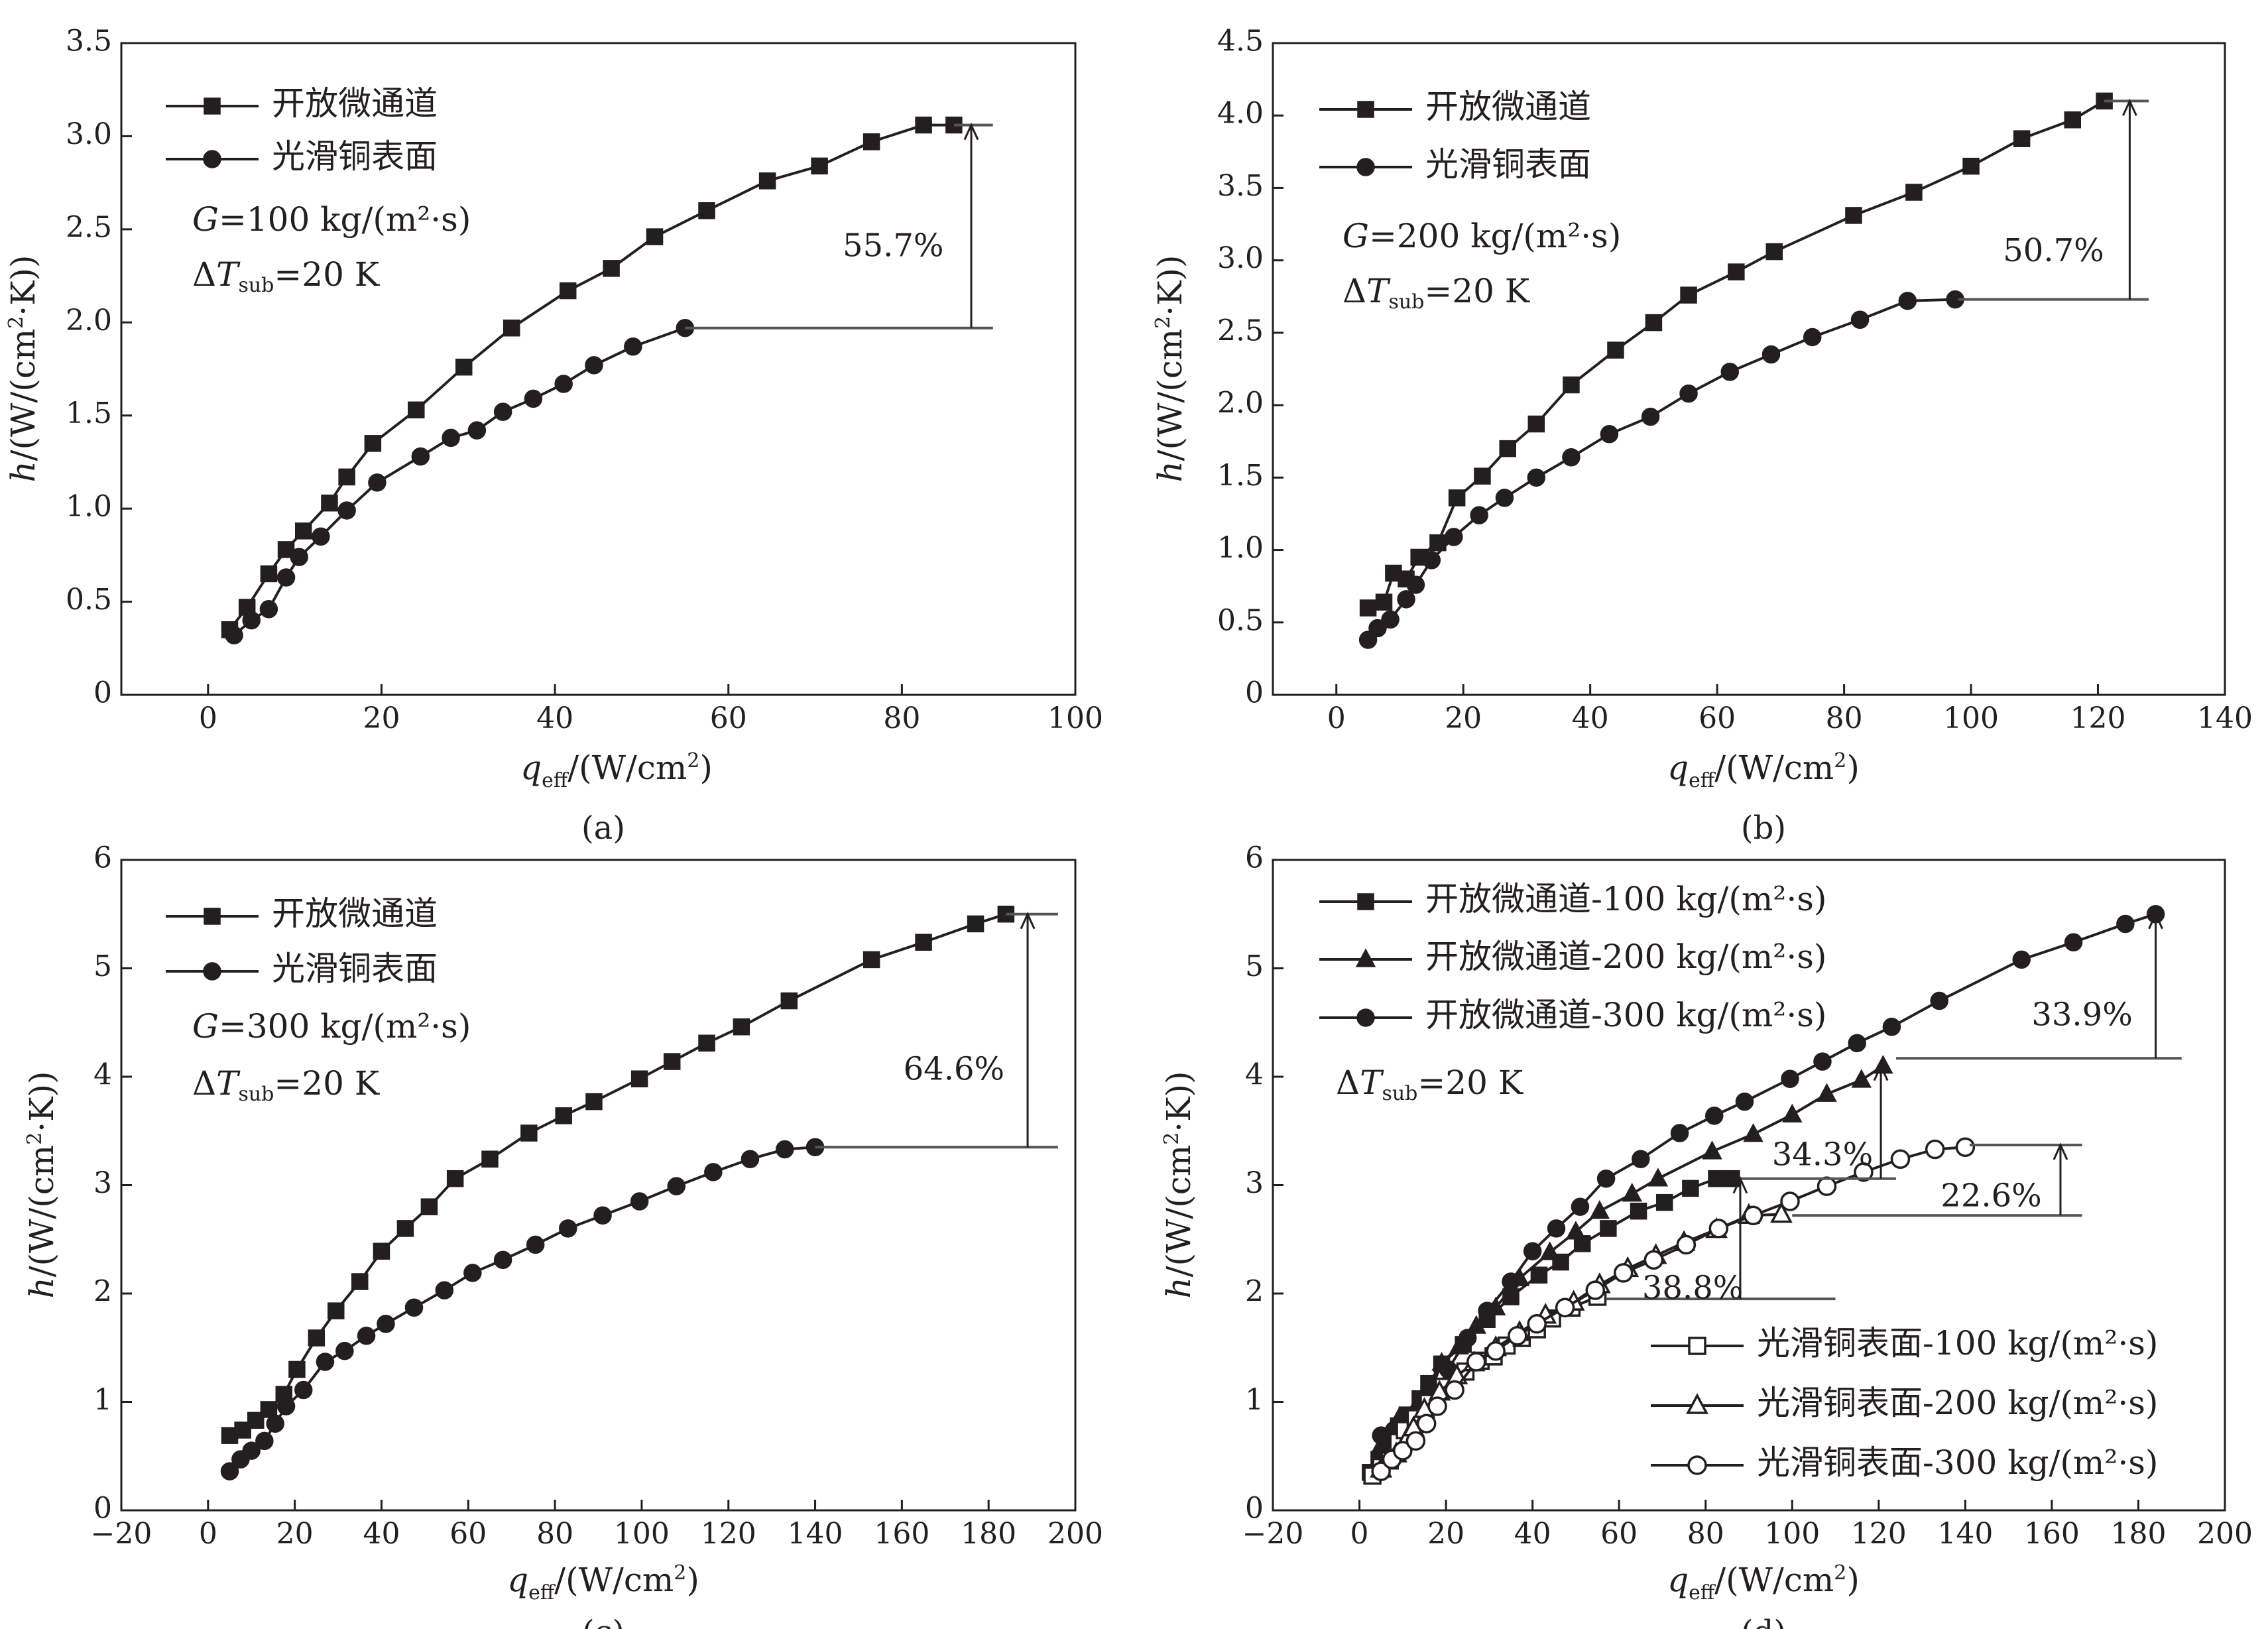 This screenshot has width=2268, height=1629. I want to click on y-tick-label: 6, so click(103, 858).